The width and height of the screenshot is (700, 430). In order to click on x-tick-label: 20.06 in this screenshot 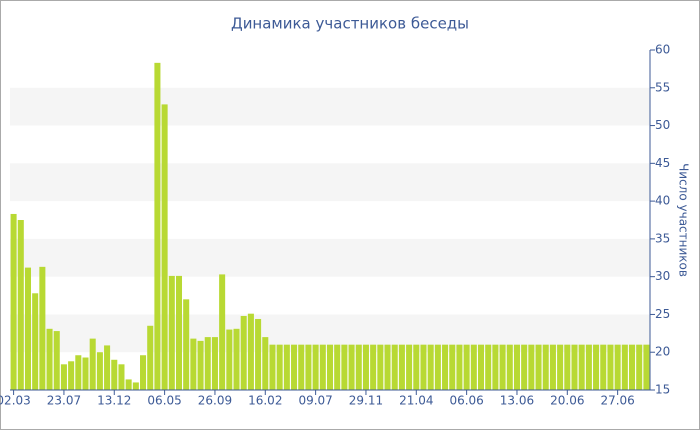, I will do `click(567, 401)`.